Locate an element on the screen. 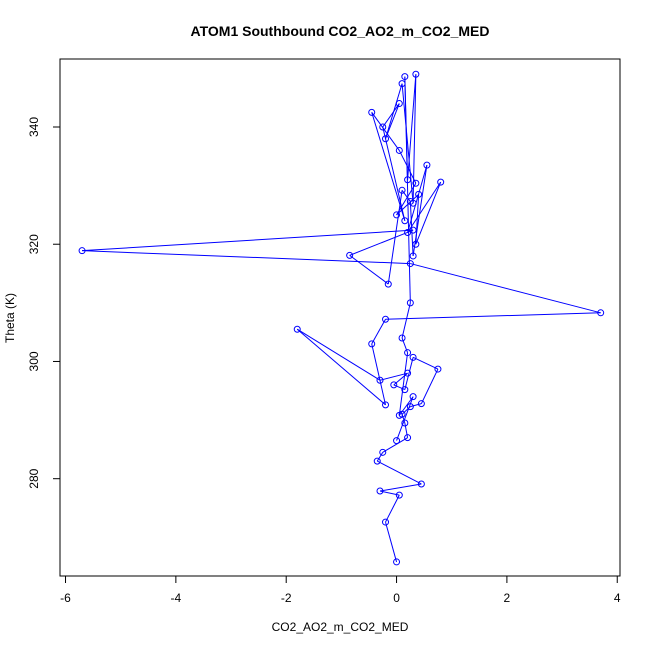 This screenshot has width=650, height=650. x-tick-label: 4 is located at coordinates (617, 598).